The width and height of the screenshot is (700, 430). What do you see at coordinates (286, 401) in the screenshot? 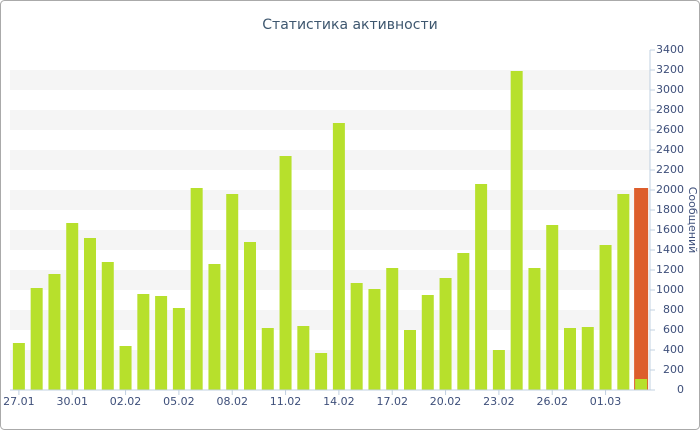
I see `x-tick-label: 11.02` at bounding box center [286, 401].